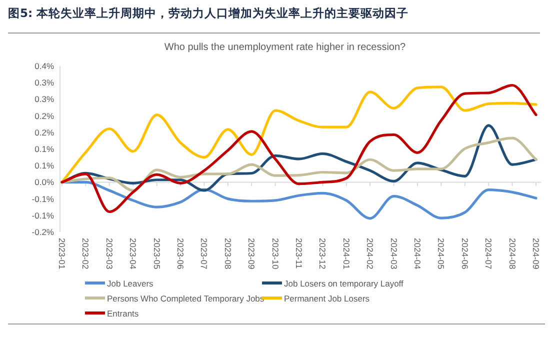 The height and width of the screenshot is (338, 550). I want to click on line-series, so click(299, 164).